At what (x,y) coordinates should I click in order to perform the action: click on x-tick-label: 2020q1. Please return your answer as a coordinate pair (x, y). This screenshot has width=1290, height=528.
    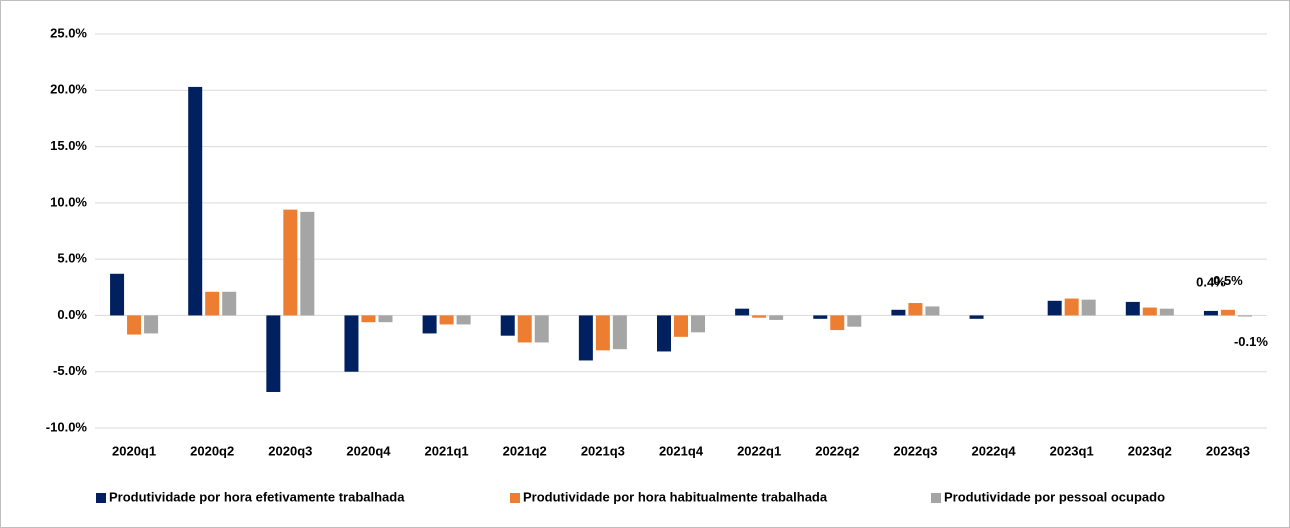
    Looking at the image, I should click on (134, 450).